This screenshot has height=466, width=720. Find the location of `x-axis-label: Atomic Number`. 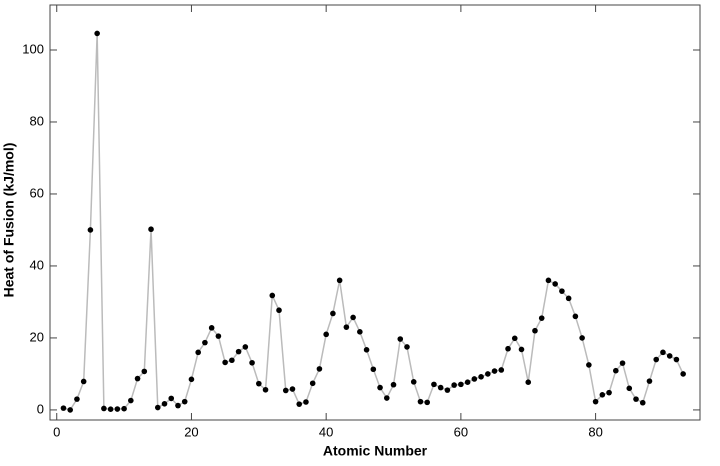

x-axis-label: Atomic Number is located at coordinates (375, 451).